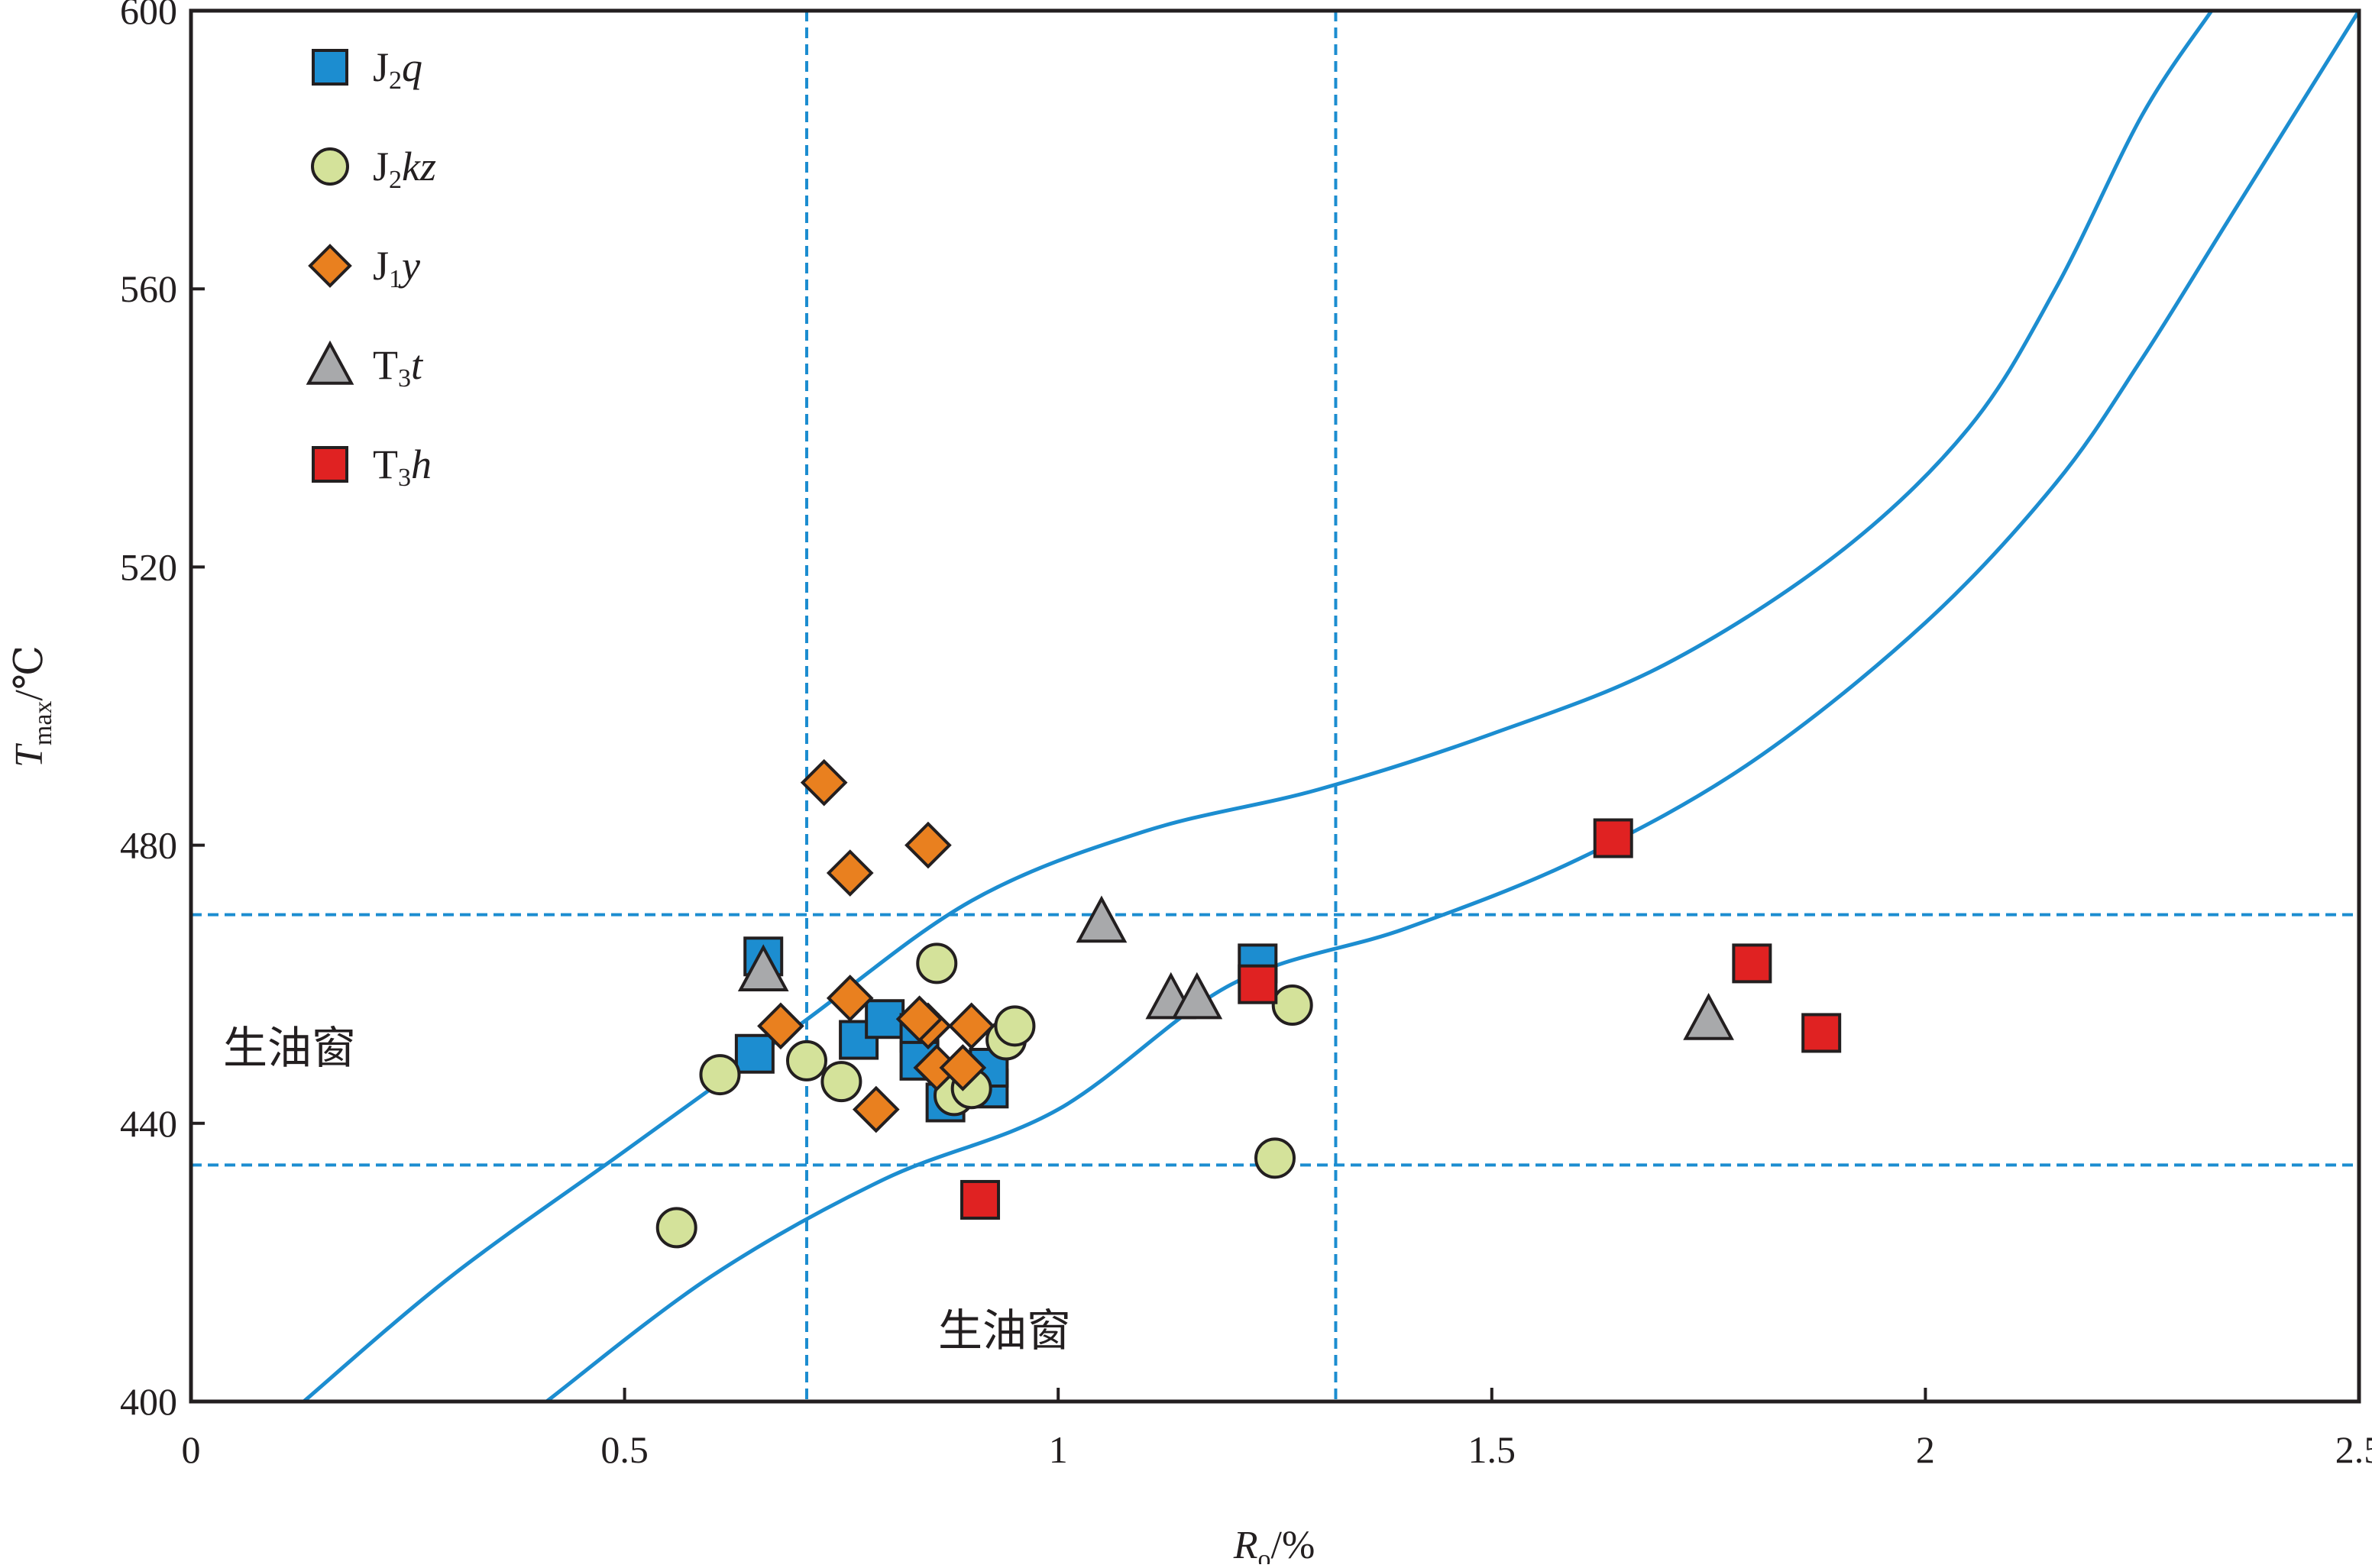  I want to click on legend-marker-t3h, so click(330, 464).